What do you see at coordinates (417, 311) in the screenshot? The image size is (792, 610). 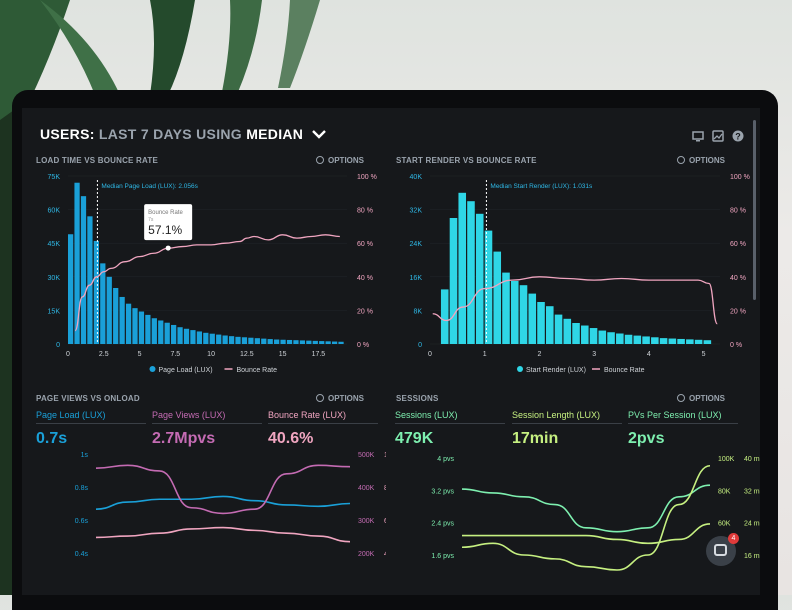 I see `y-tick-label: 8K` at bounding box center [417, 311].